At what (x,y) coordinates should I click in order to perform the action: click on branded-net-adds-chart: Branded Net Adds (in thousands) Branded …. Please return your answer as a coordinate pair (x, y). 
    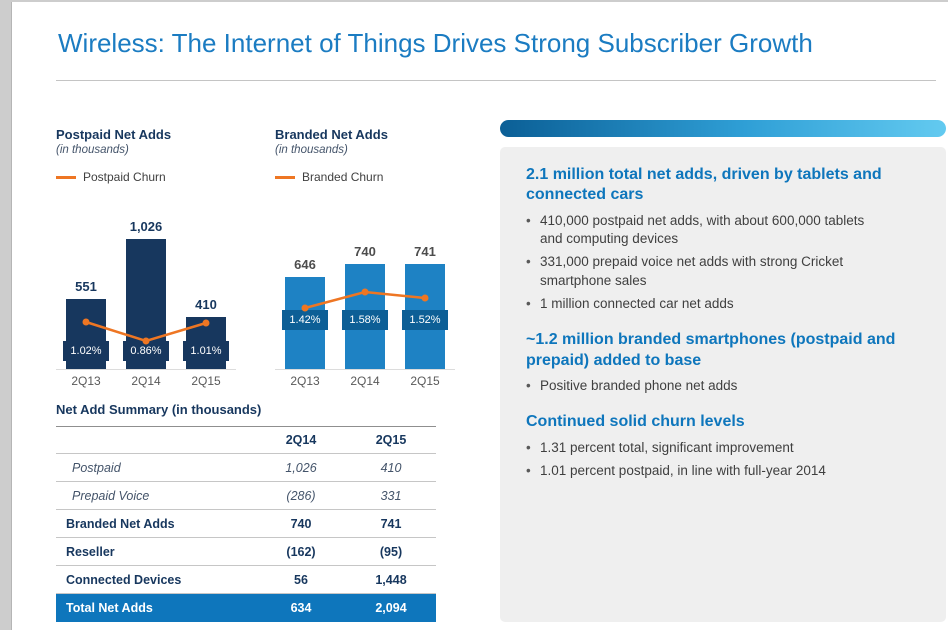
    Looking at the image, I should click on (372, 269).